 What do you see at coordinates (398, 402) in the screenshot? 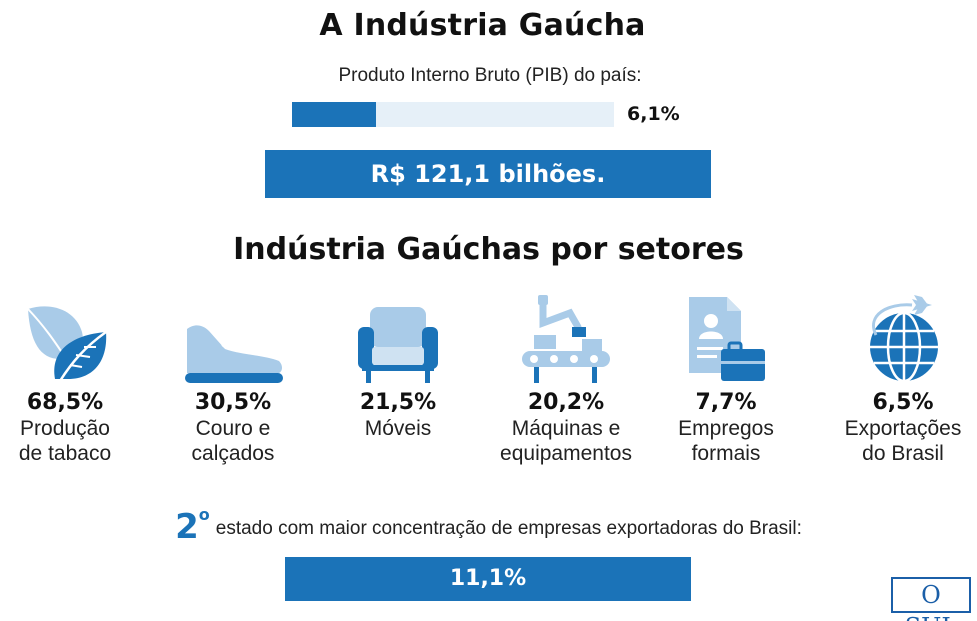
I see `sector-pct: 21,5%` at bounding box center [398, 402].